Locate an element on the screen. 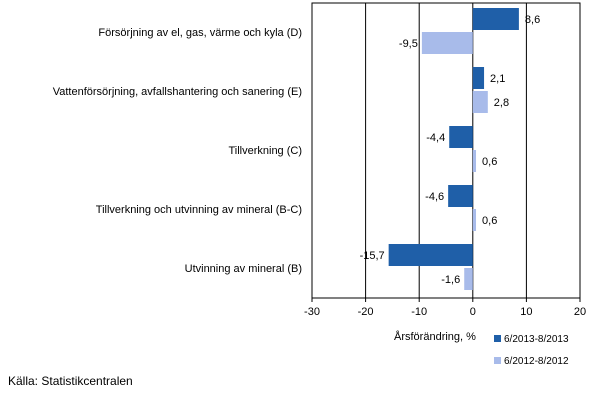 Image resolution: width=596 pixels, height=405 pixels. x-tick-label: 20 is located at coordinates (580, 312).